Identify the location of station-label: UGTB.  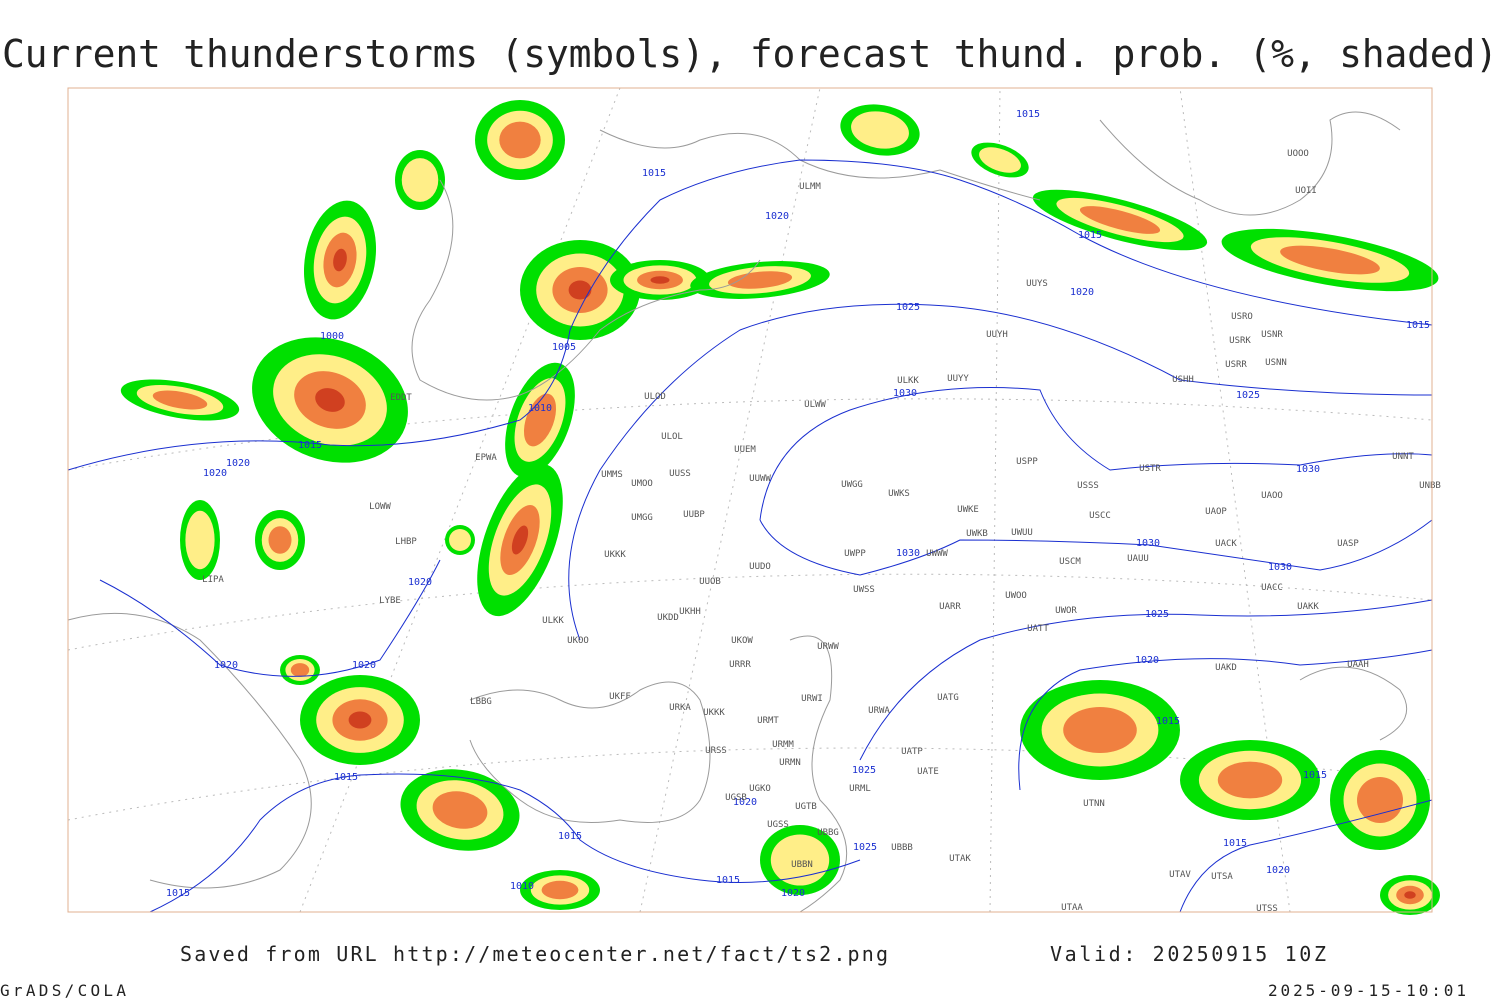
(806, 807).